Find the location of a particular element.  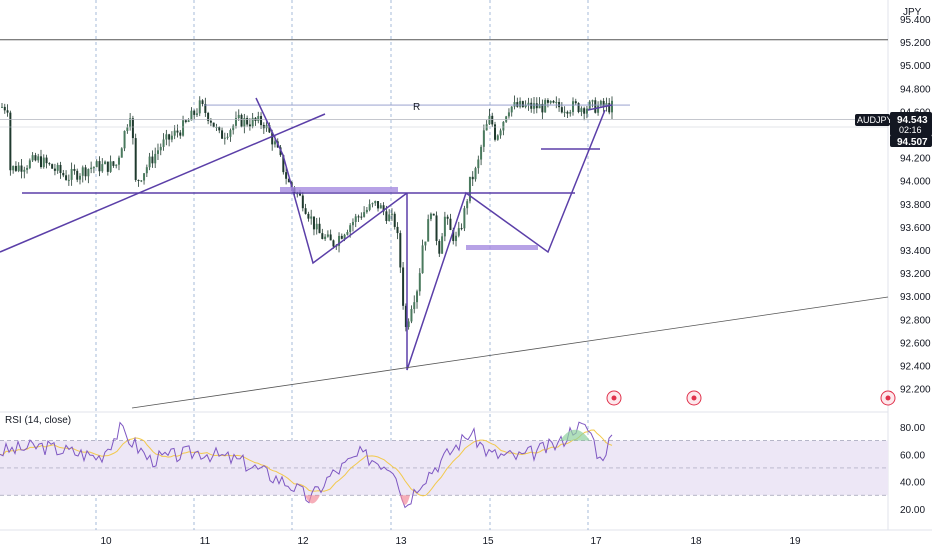

price-tick-label: 95.000 is located at coordinates (915, 66).